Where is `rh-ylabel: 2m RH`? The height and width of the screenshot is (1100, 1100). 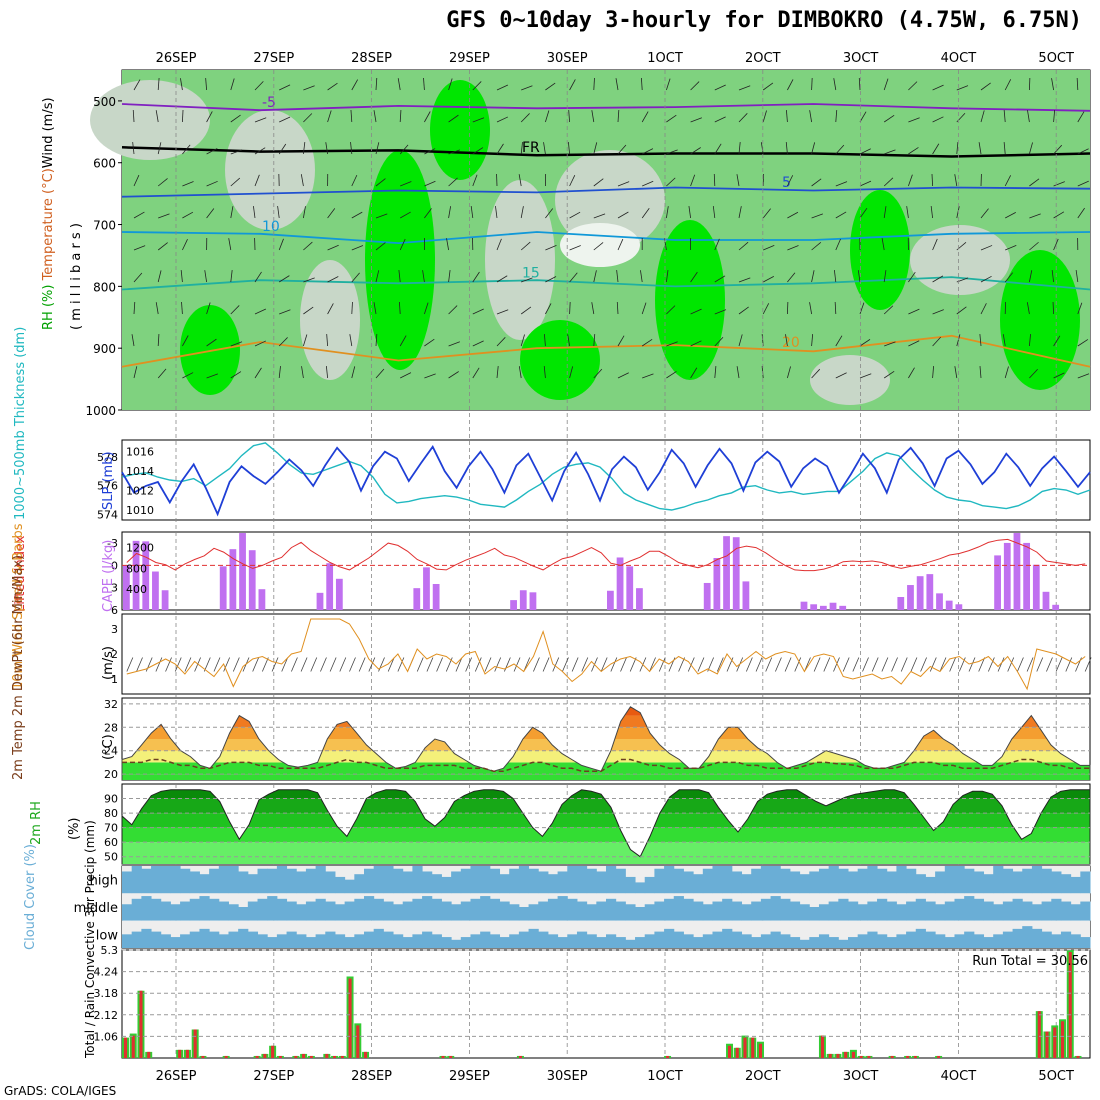
rh-ylabel: 2m RH is located at coordinates (36, 823).